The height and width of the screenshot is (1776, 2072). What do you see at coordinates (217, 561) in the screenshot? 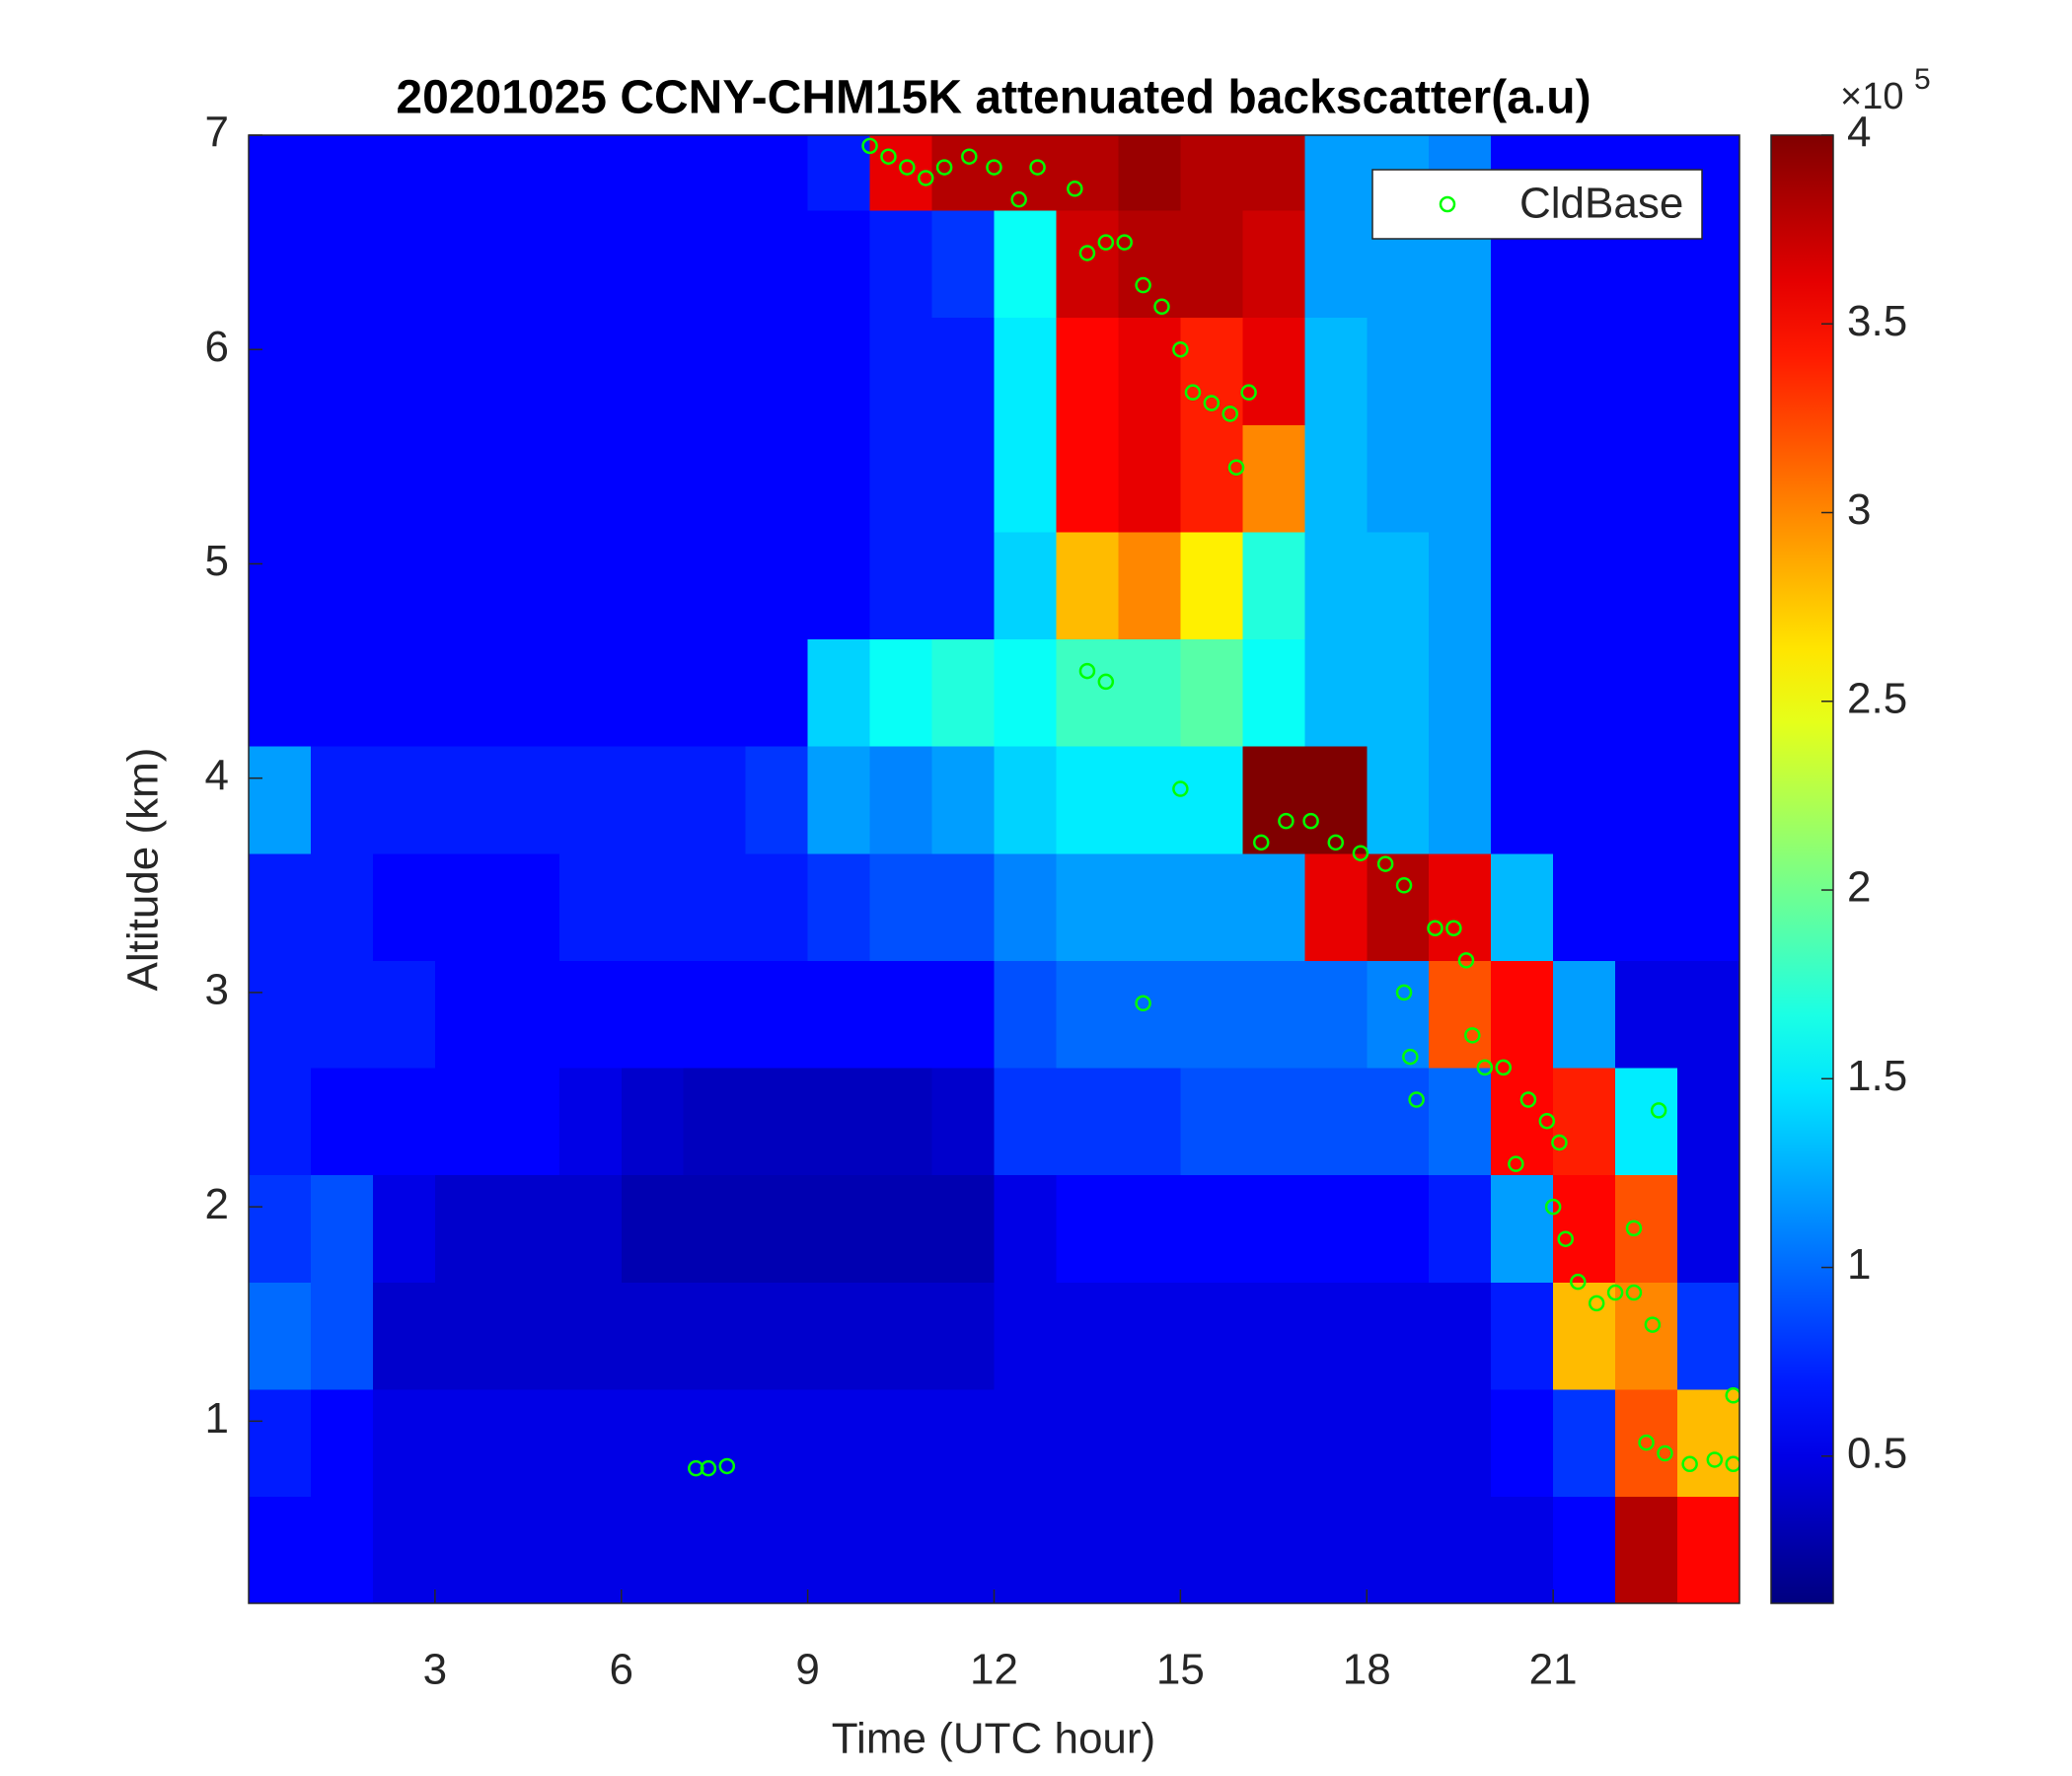
I see `y-tick-label: 5` at bounding box center [217, 561].